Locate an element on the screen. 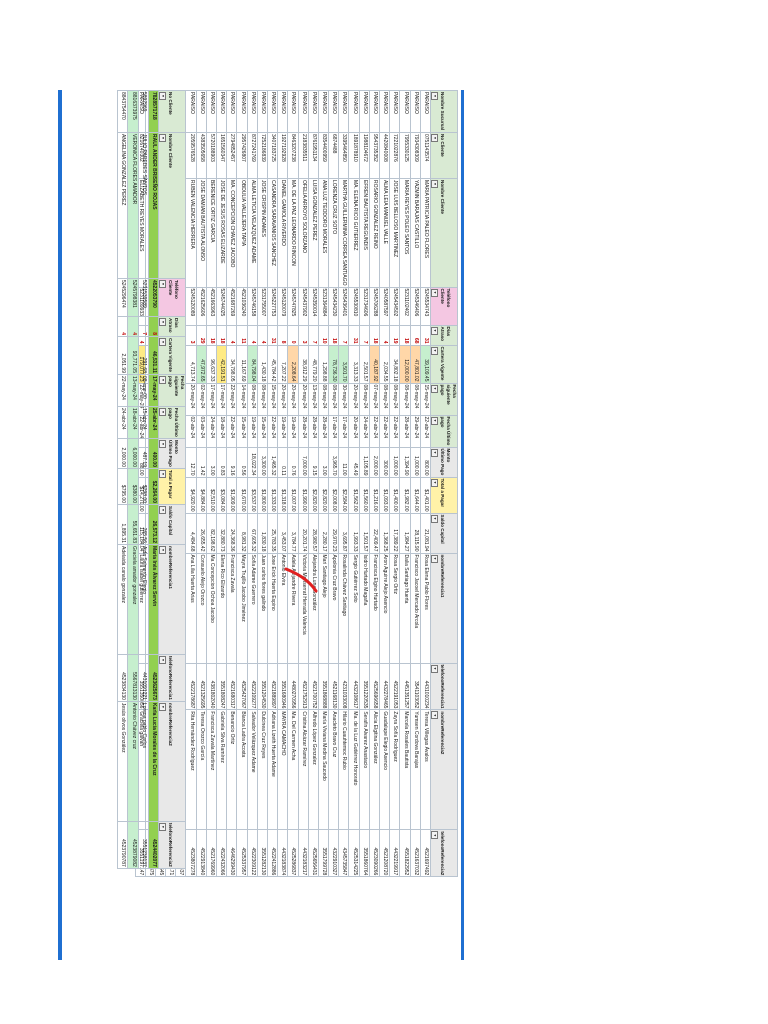 This screenshot has width=768, height=1024. column-header-label: Días Atraso is located at coordinates (445, 334).